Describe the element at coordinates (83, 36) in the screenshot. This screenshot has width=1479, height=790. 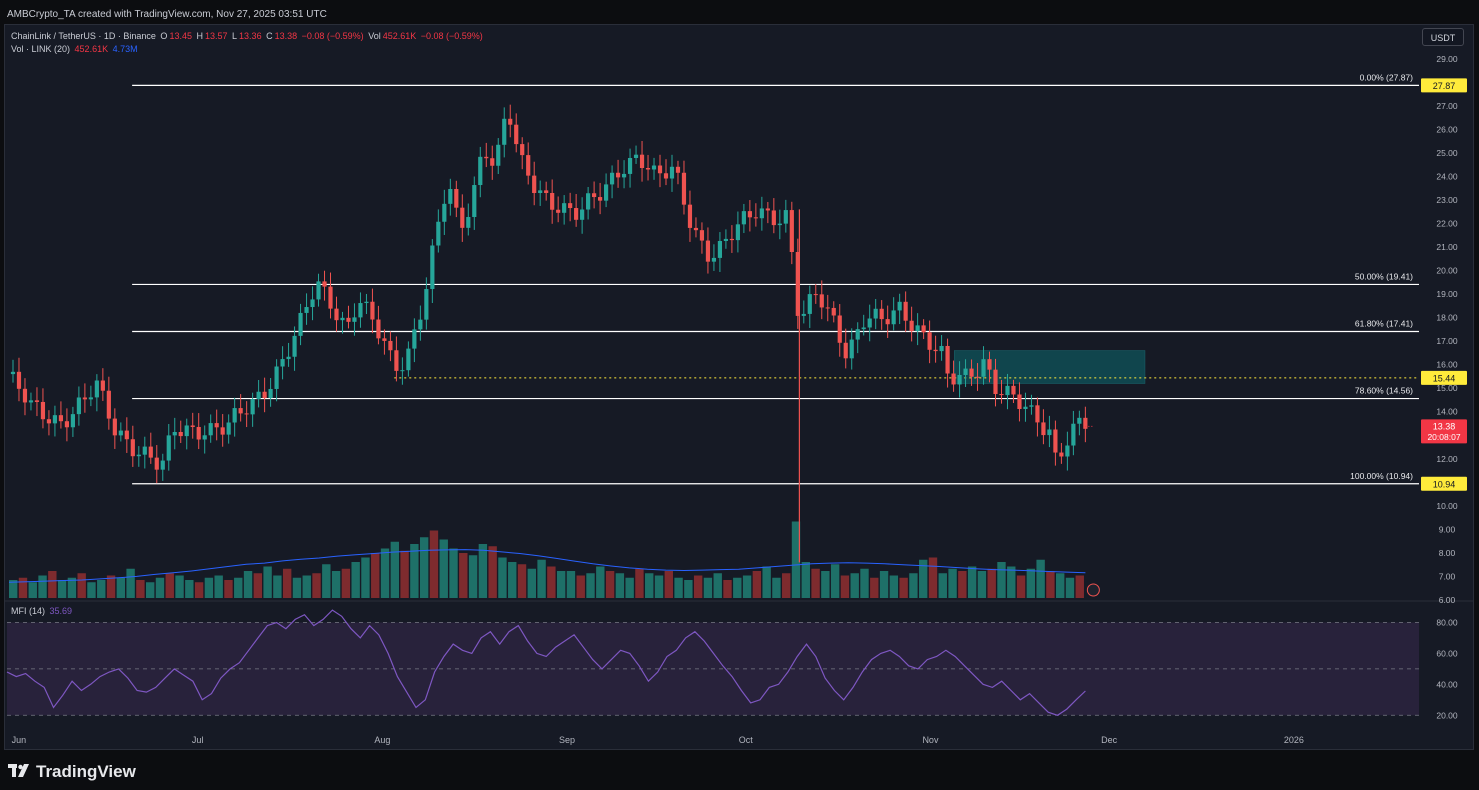
I see `symbol-label: ChainLink / TetherUS · 1D · Binance` at that location.